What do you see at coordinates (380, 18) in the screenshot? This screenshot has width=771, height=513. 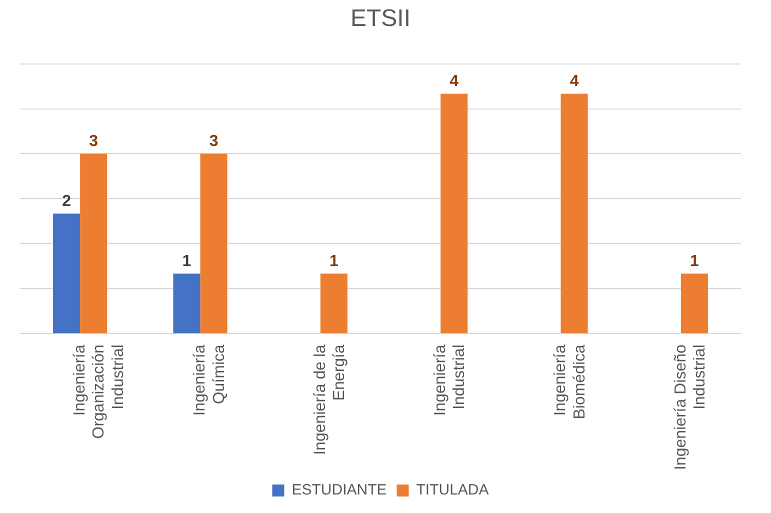 I see `chart-title: ETSII` at bounding box center [380, 18].